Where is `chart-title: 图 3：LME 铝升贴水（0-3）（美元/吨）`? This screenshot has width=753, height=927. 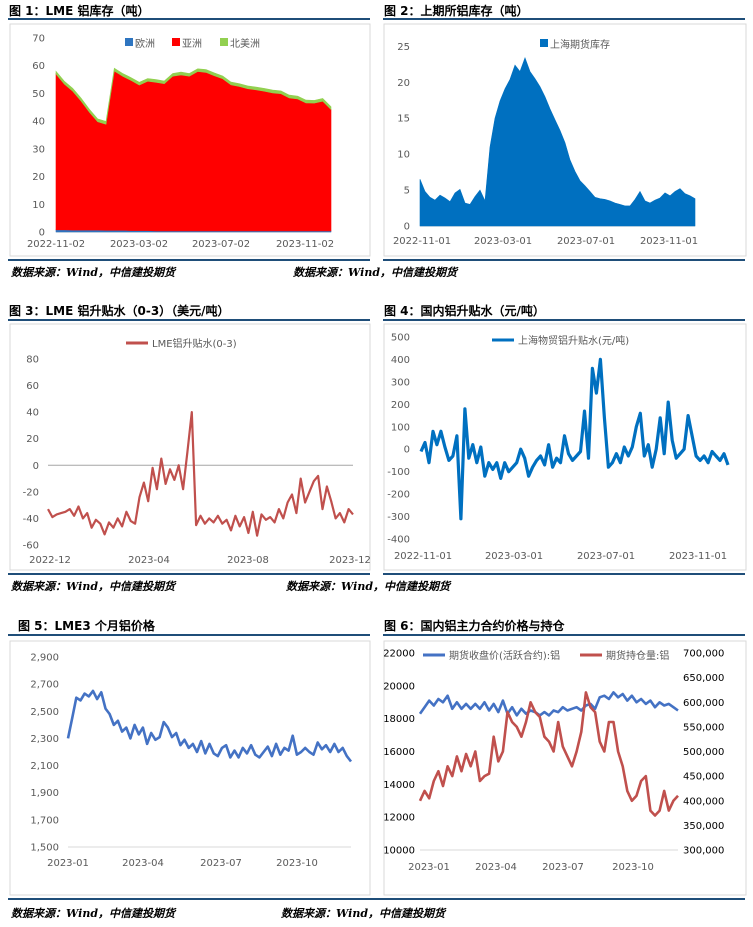
chart-title: 图 3：LME 铝升贴水（0-3）（美元/吨） is located at coordinates (119, 311).